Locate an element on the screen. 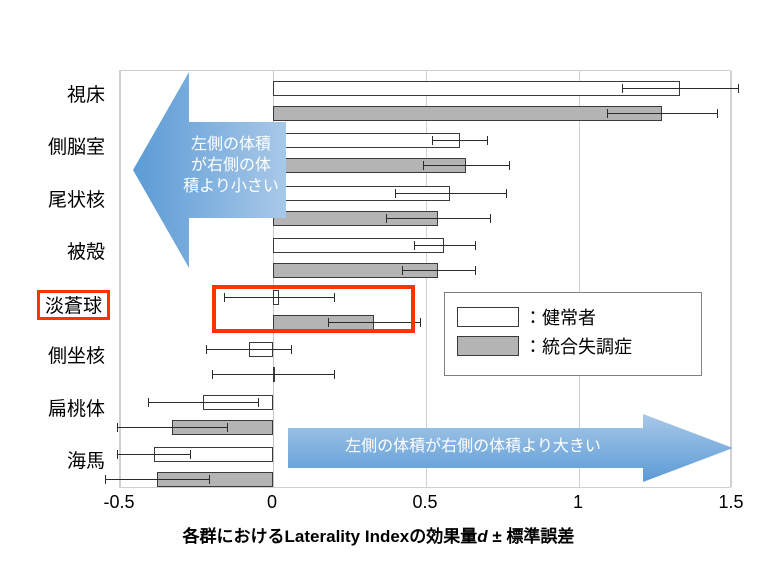 This screenshot has width=757, height=567. error-cap-海馬-健常者-hi is located at coordinates (191, 454).